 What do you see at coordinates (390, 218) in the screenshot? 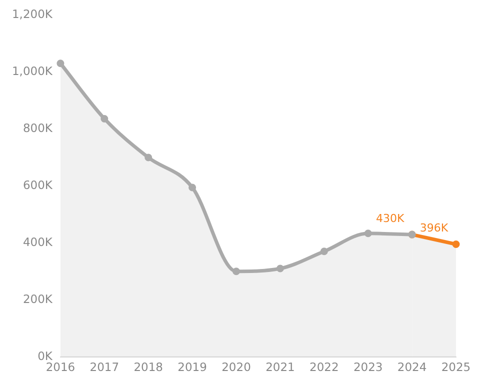
I see `data-label: 430K` at bounding box center [390, 218].